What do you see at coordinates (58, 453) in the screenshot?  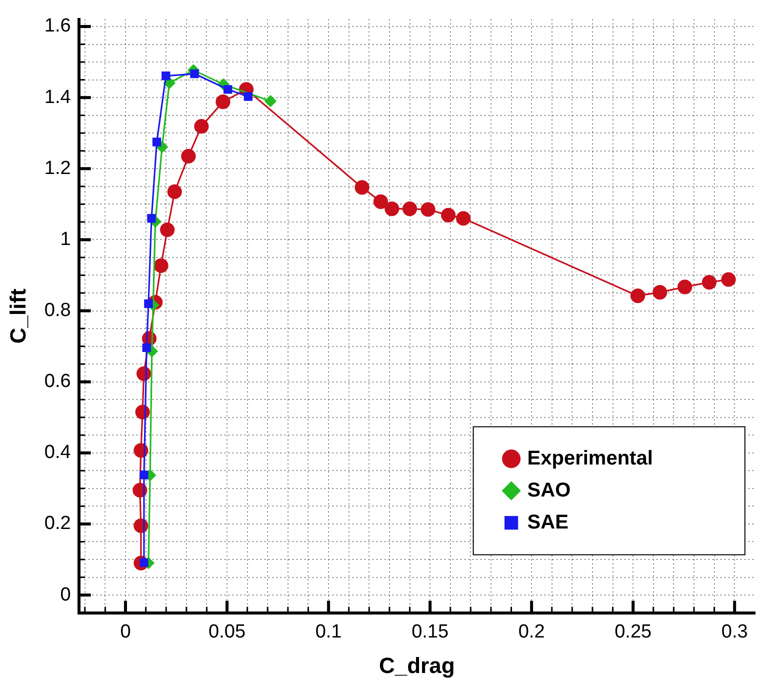 I see `y-tick-label: 0.4` at bounding box center [58, 453].